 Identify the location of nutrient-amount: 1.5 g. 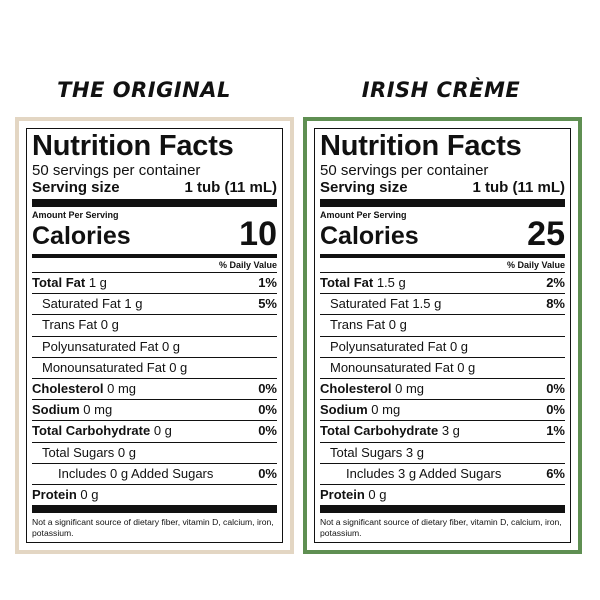
(391, 282).